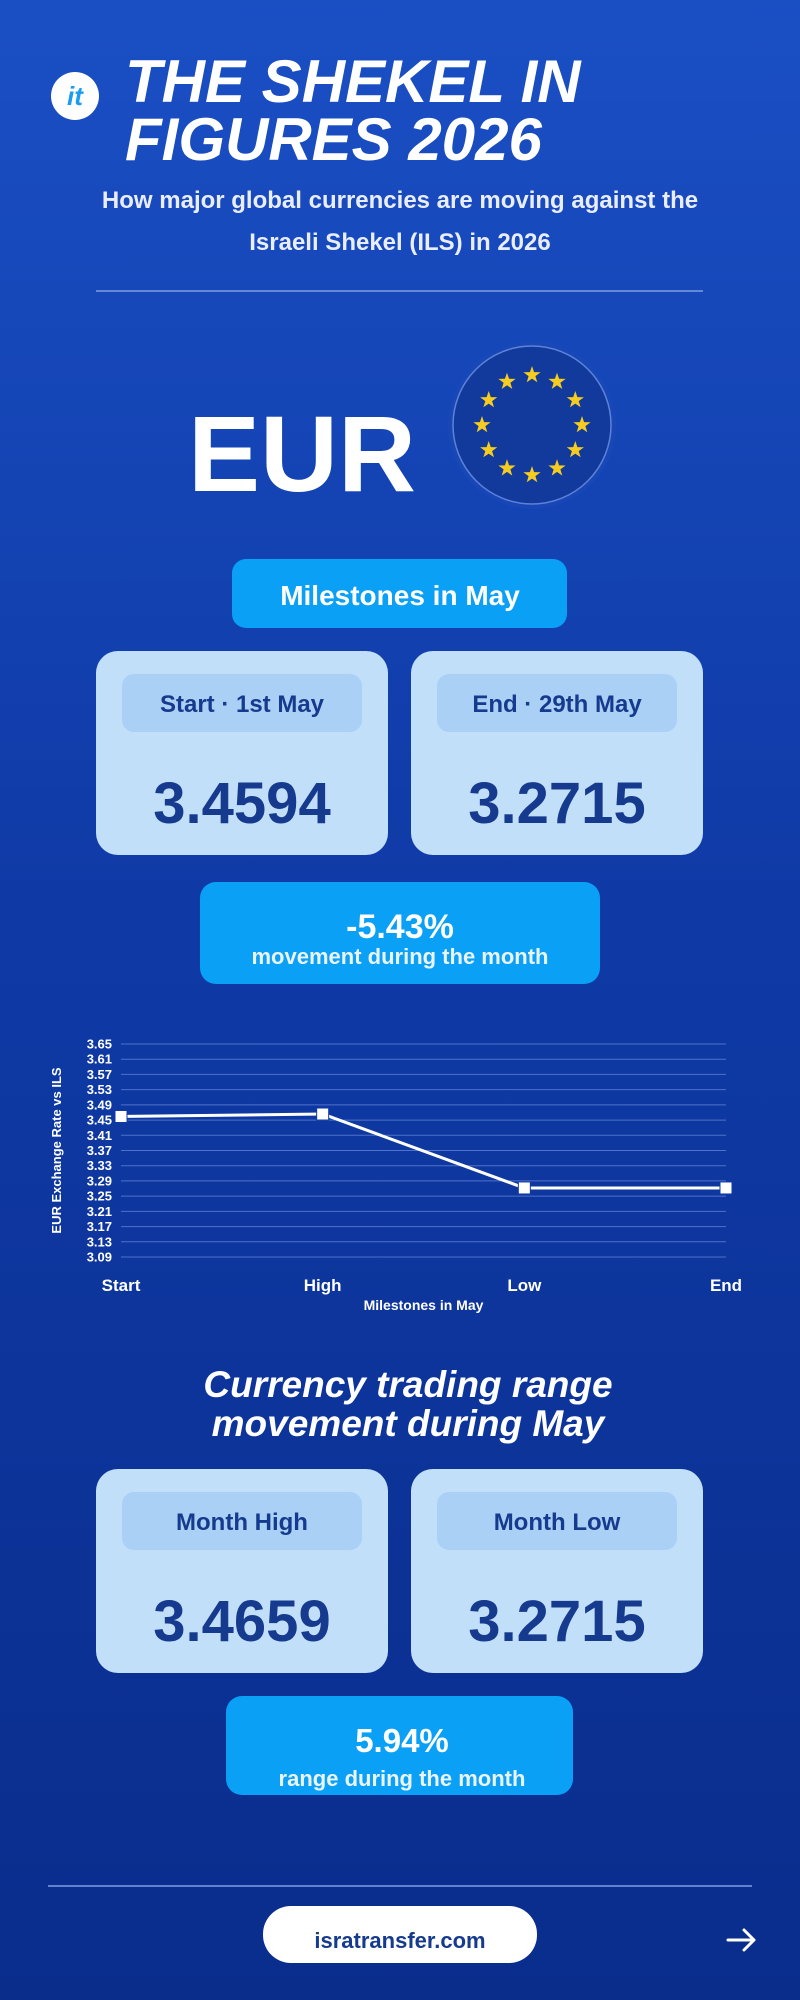 Image resolution: width=800 pixels, height=2000 pixels. I want to click on y-tick-label: 3.41, so click(99, 1135).